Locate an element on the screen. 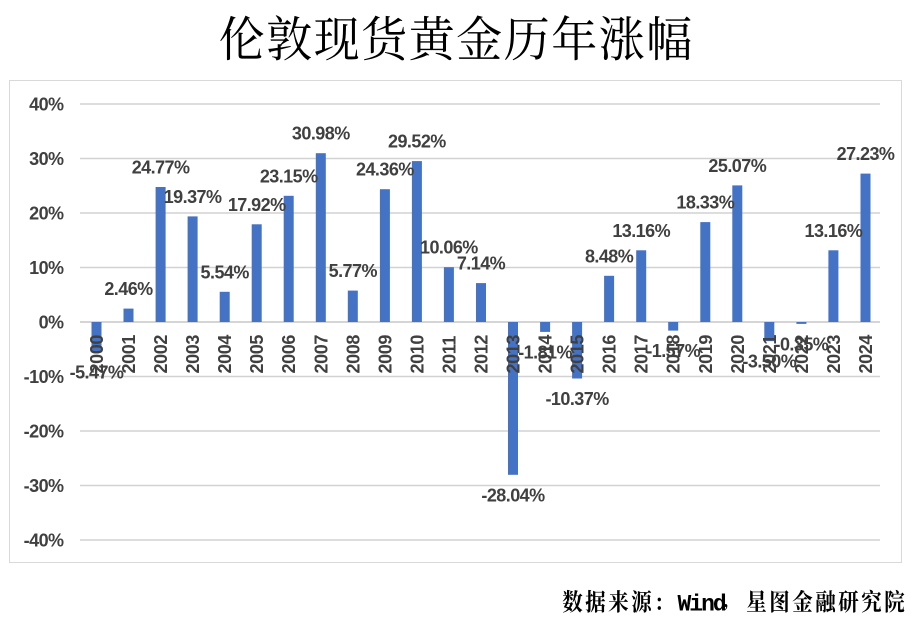  svg-text: 20% is located at coordinates (46, 214).